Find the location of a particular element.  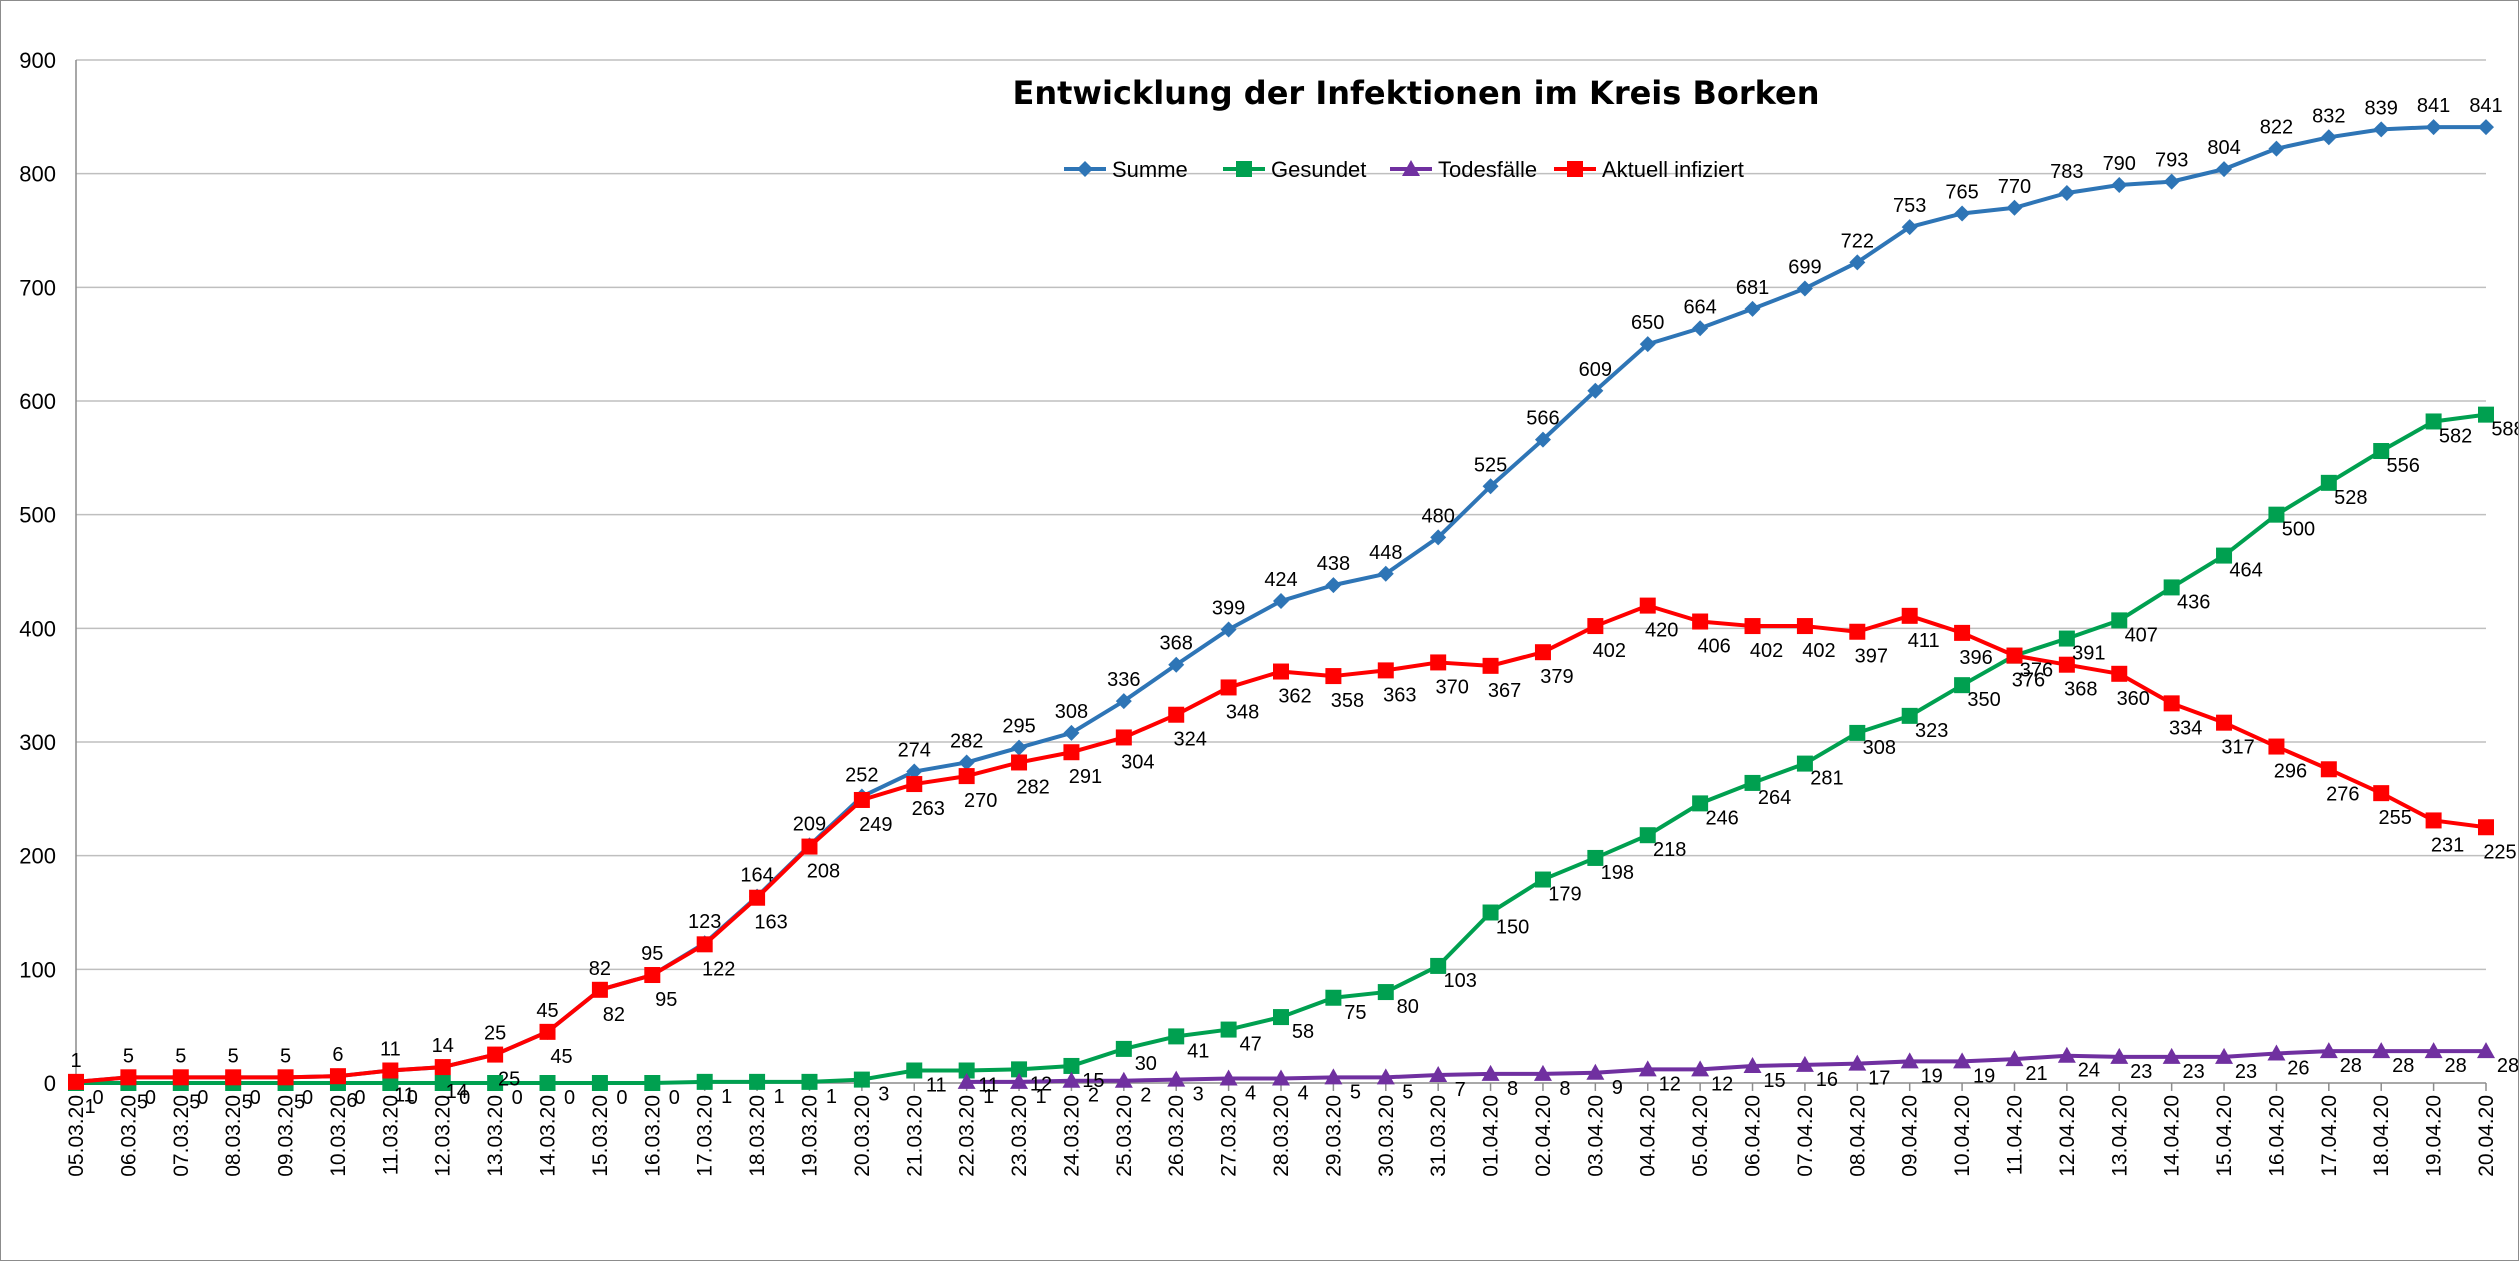

data-label: 8 is located at coordinates (1512, 1089).